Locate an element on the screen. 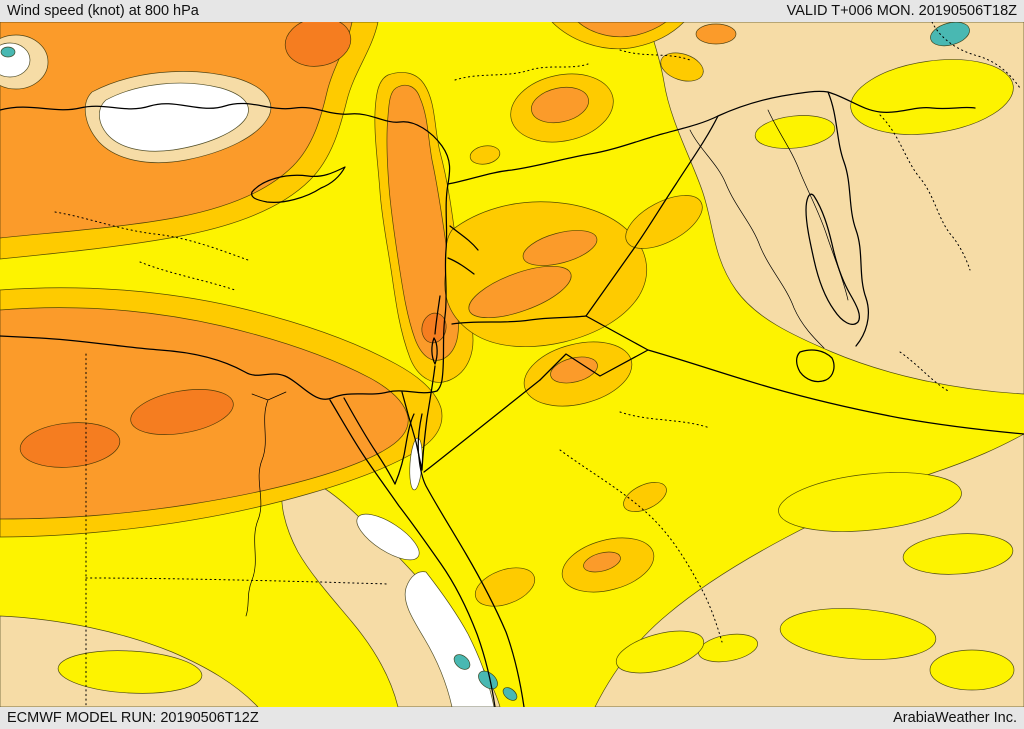  model-run-label: ECMWF MODEL RUN: 20190506T12Z is located at coordinates (133, 718).